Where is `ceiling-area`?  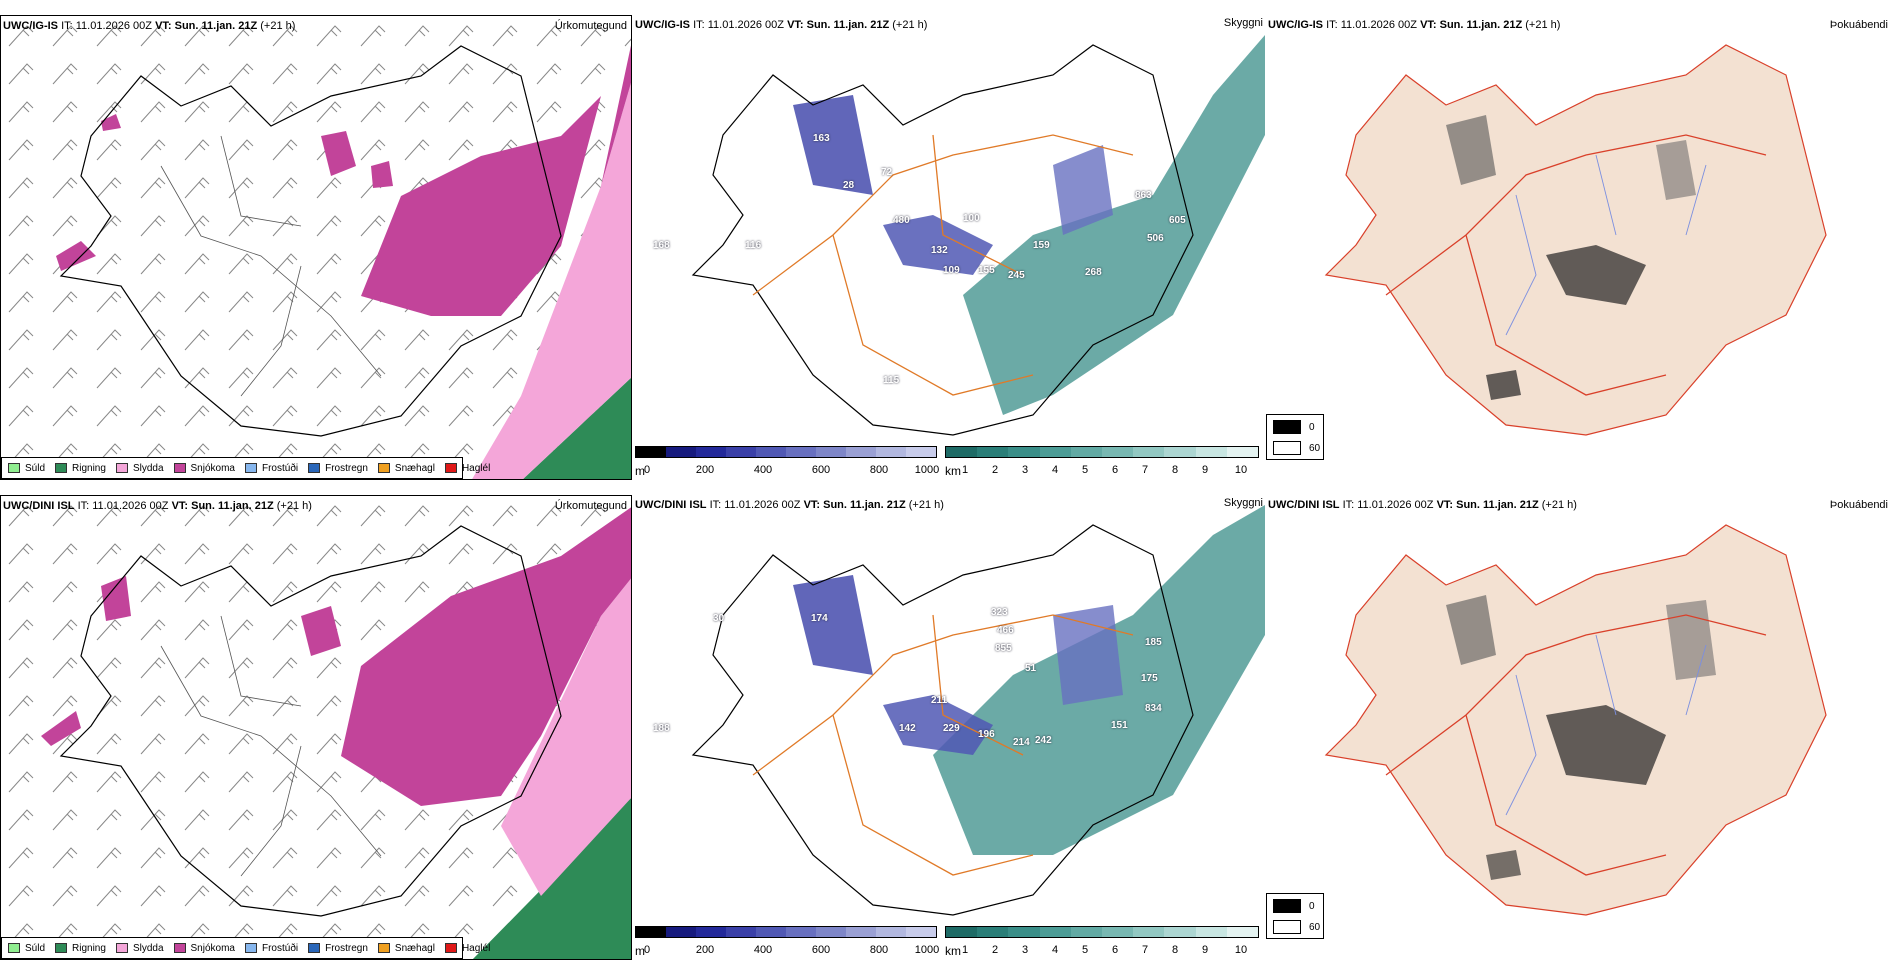 ceiling-area is located at coordinates (938, 245).